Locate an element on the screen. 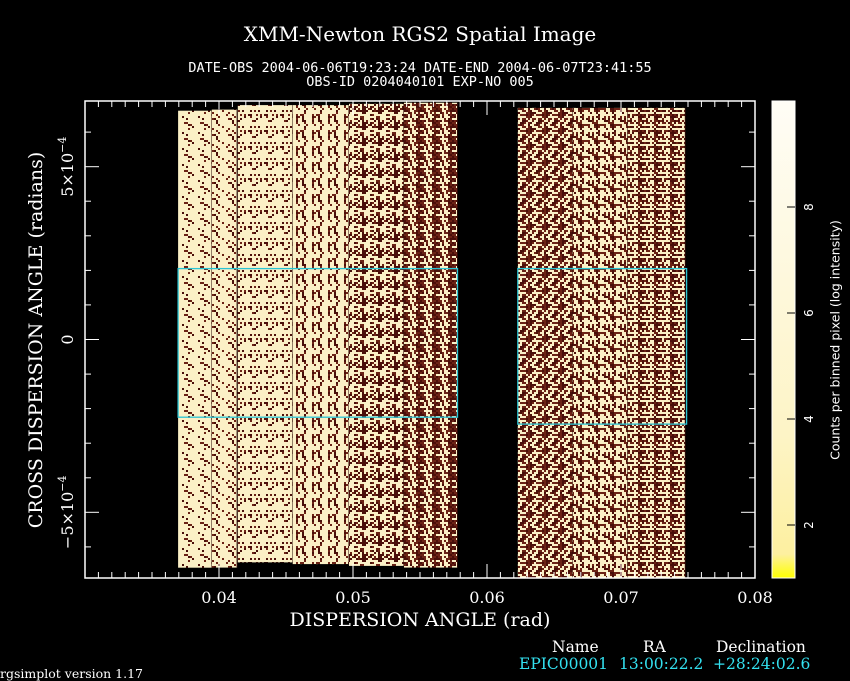 The image size is (850, 681). colorbar-ticks: 2 4 6 8 is located at coordinates (801, 366).